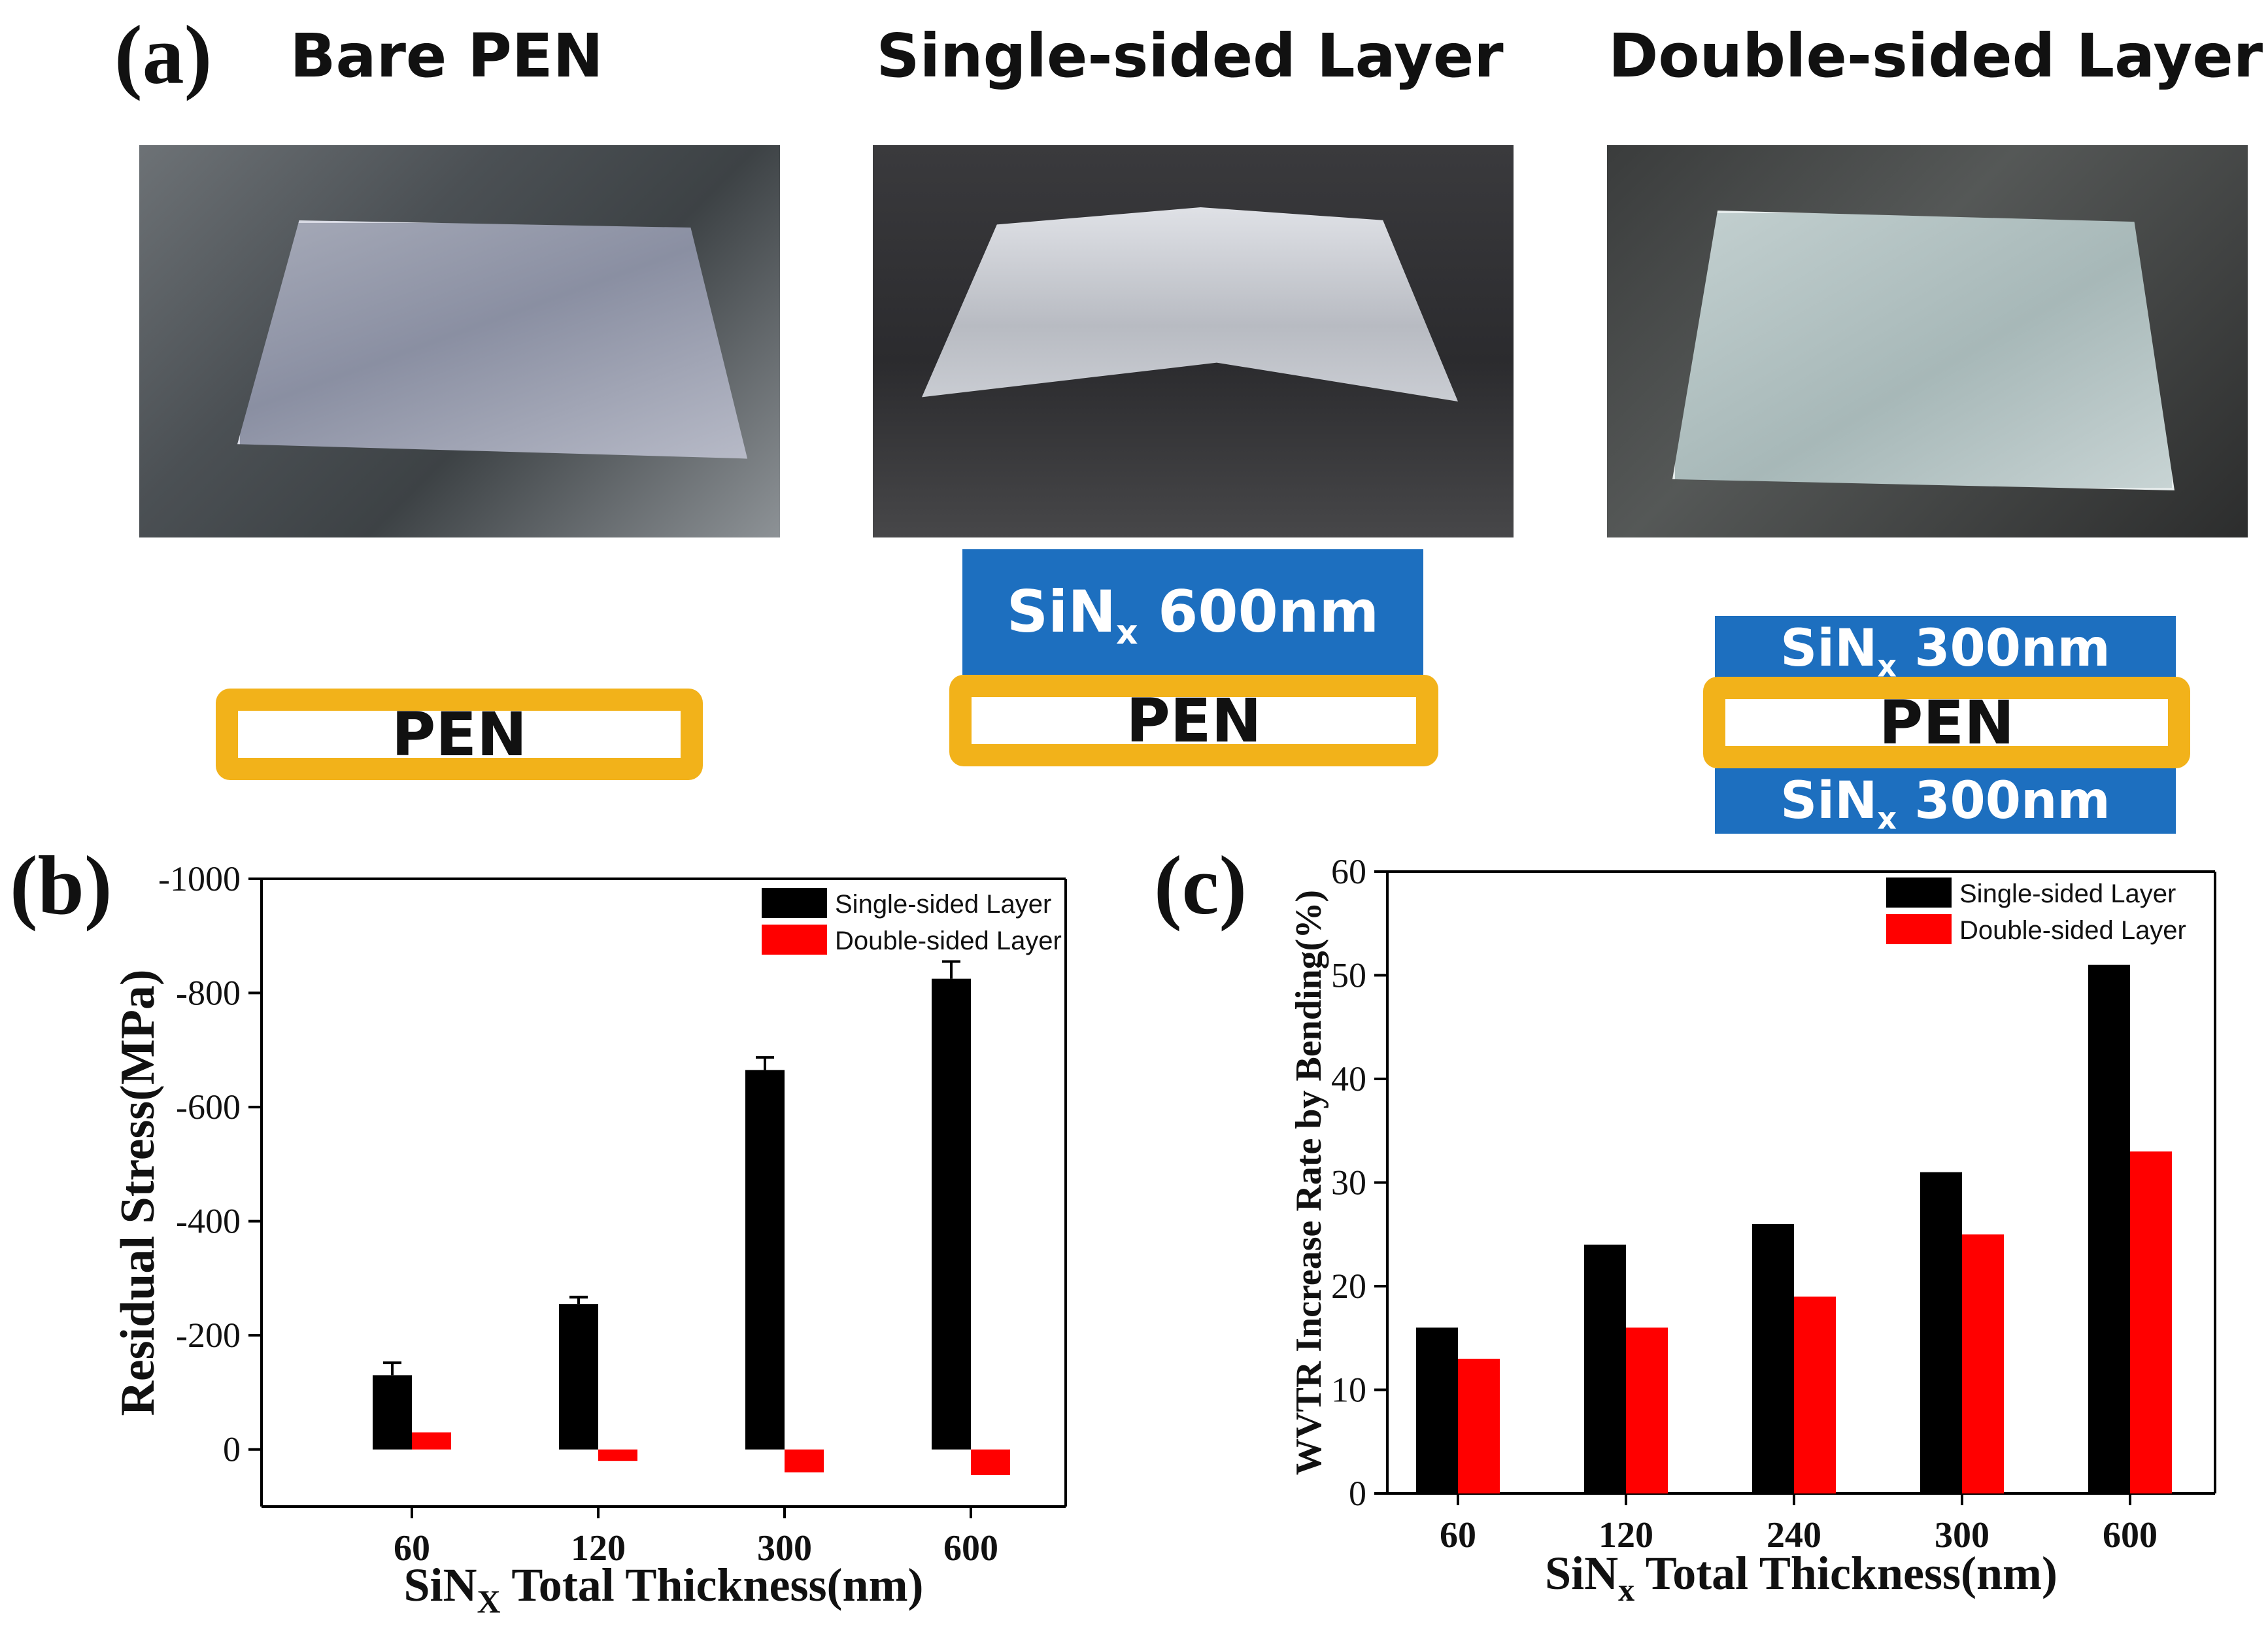 This screenshot has height=1636, width=2268. What do you see at coordinates (1126, 633) in the screenshot?
I see `single-sinx-sub: x` at bounding box center [1126, 633].